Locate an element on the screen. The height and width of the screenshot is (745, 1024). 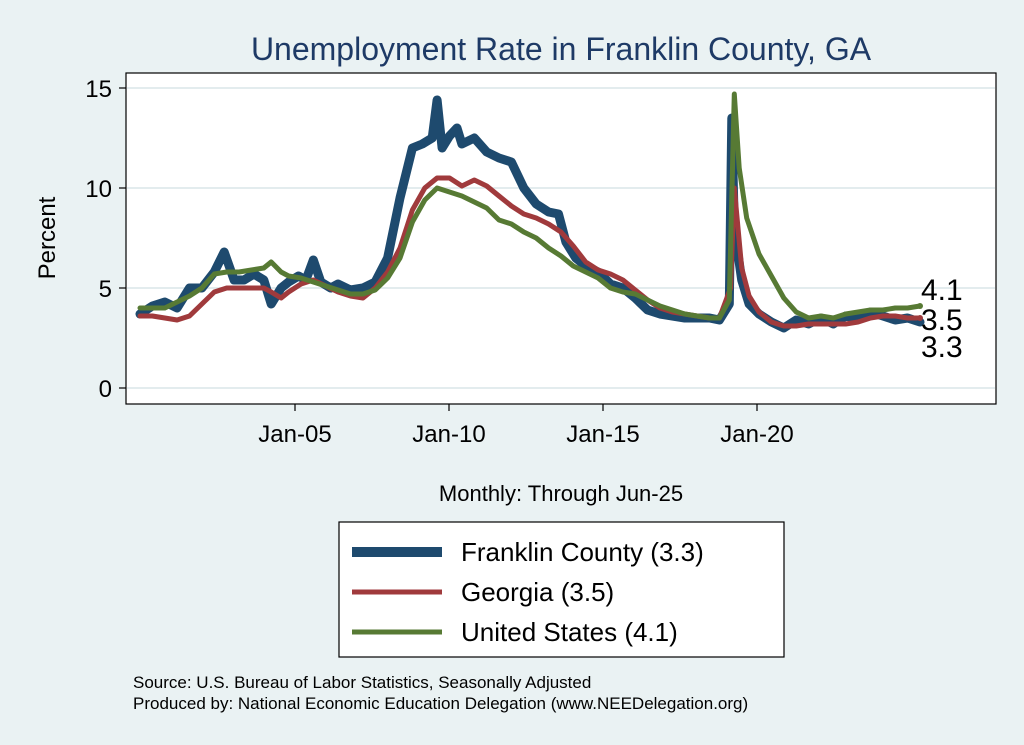
y-tick-label-15: 15 is located at coordinates (98, 89).